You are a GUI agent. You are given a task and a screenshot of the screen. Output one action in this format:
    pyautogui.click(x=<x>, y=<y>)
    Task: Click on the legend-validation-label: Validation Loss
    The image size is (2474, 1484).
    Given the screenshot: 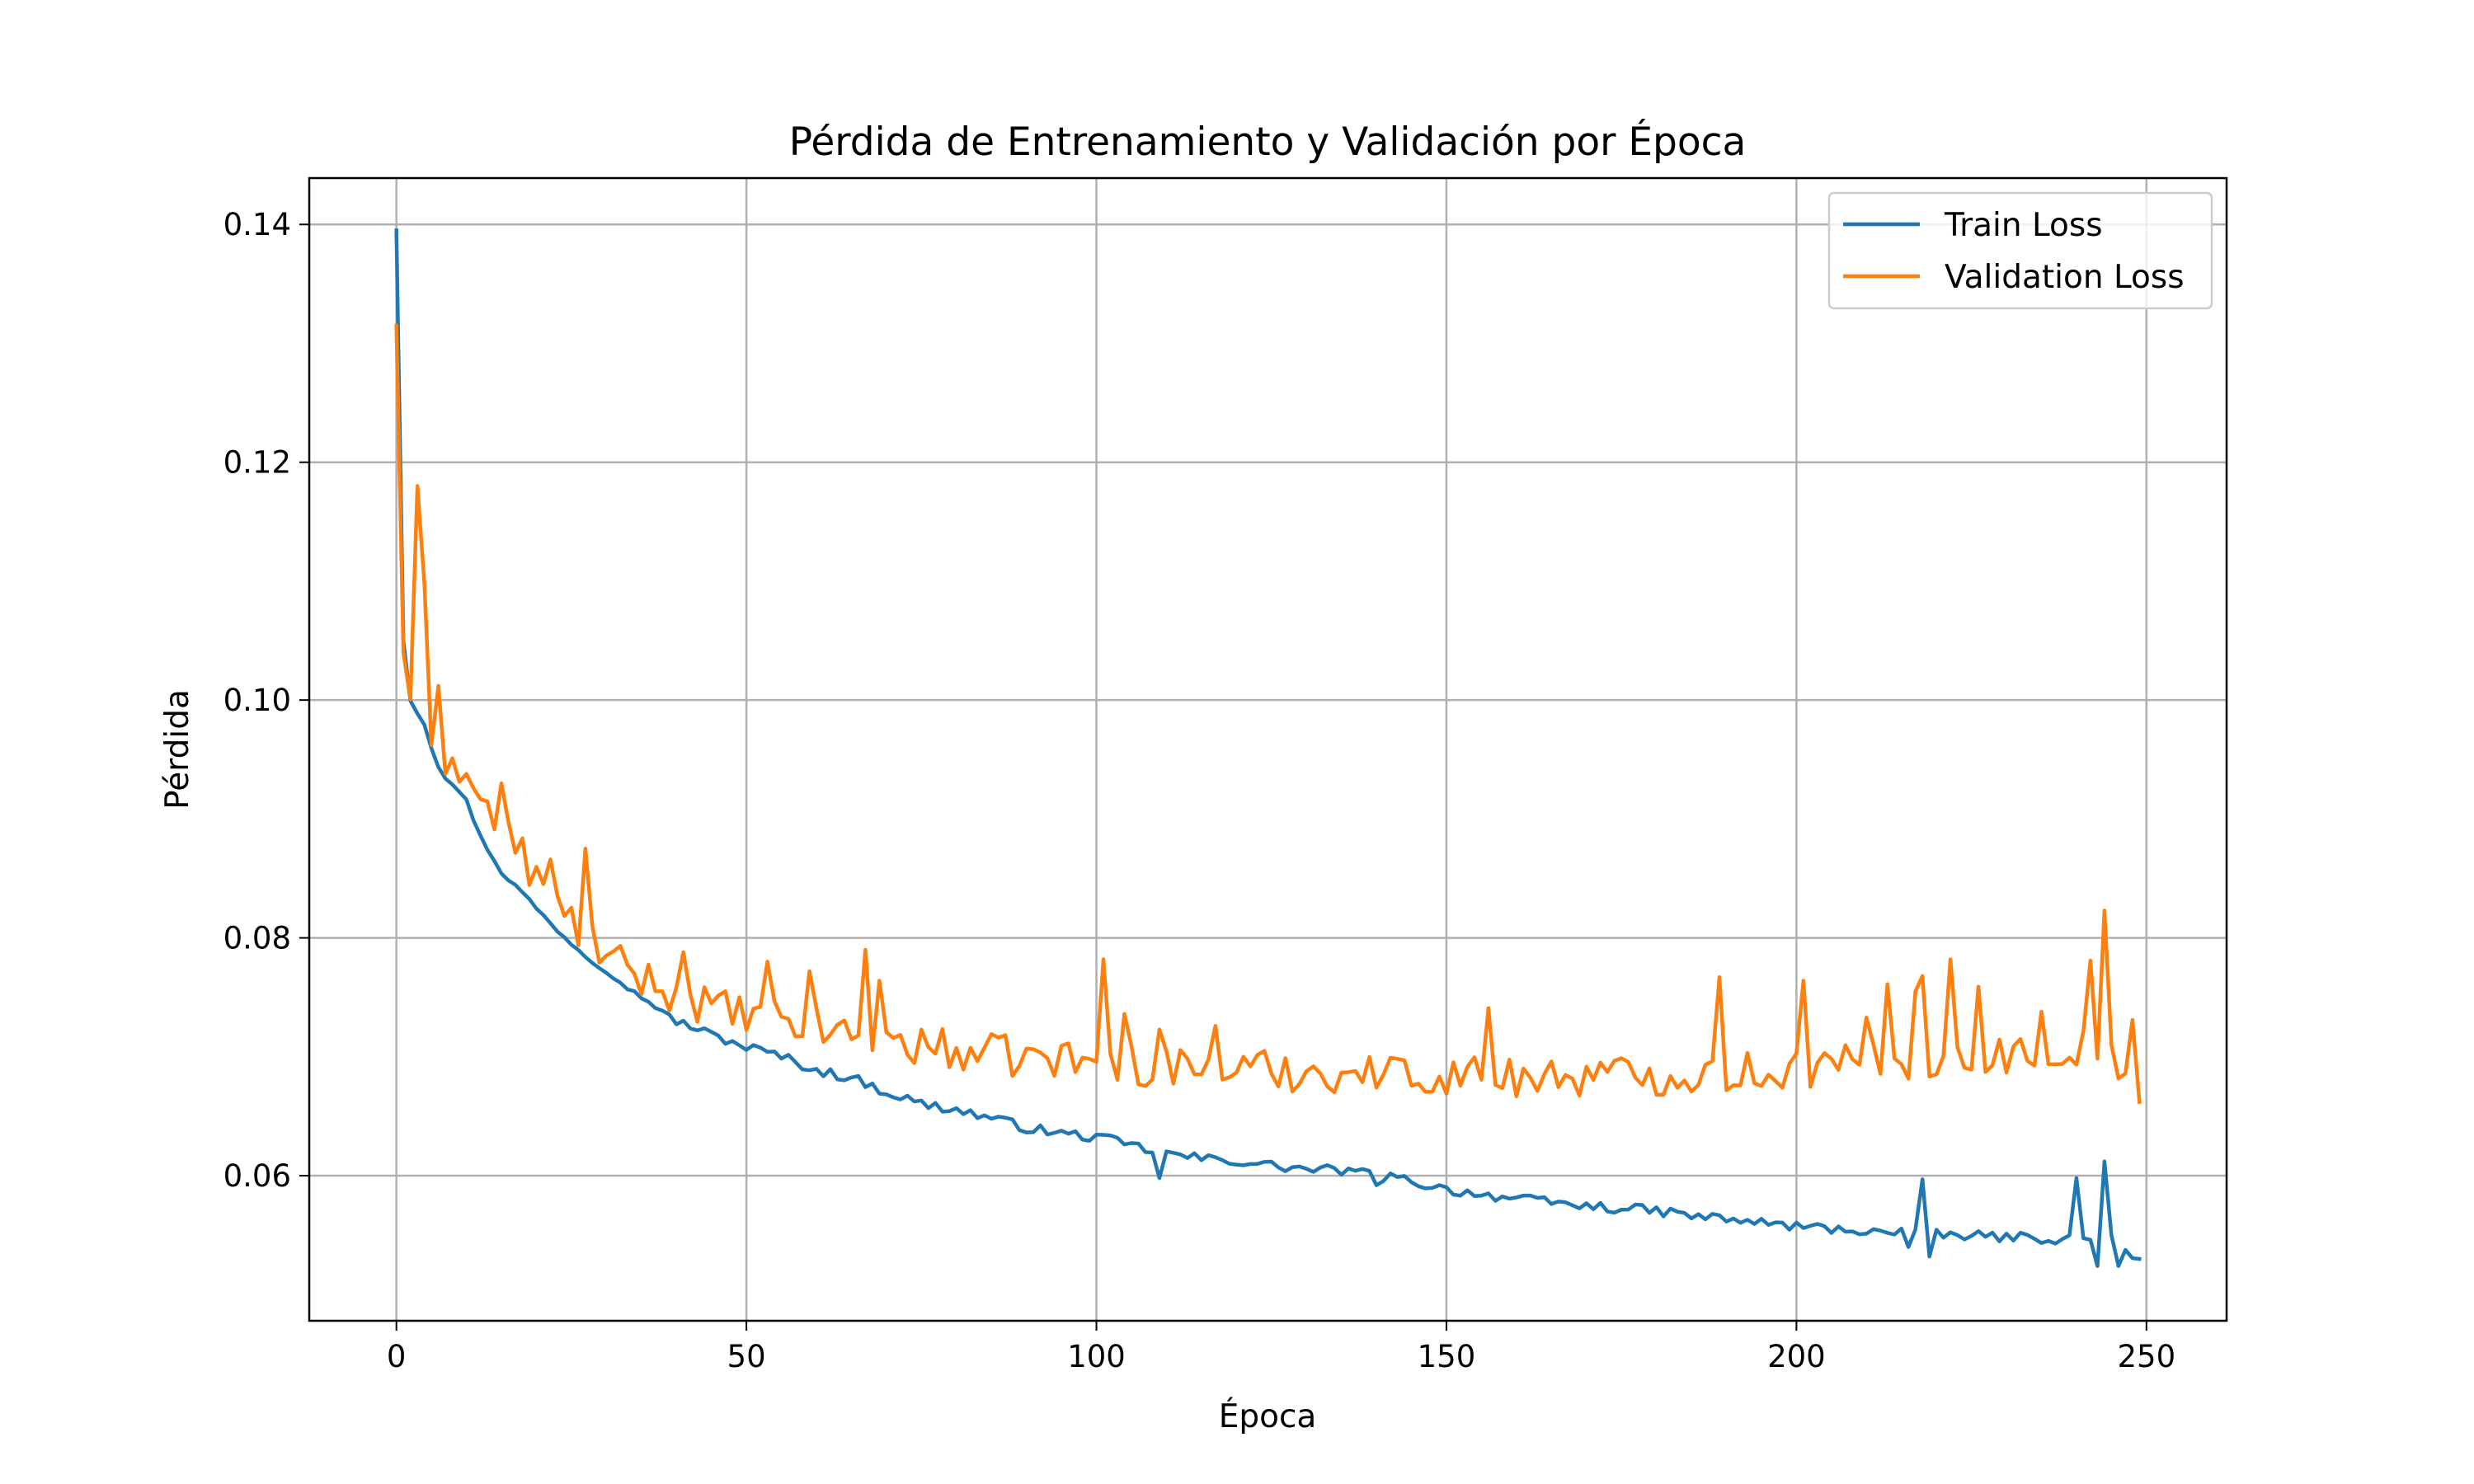 What is the action you would take?
    pyautogui.click(x=2065, y=277)
    